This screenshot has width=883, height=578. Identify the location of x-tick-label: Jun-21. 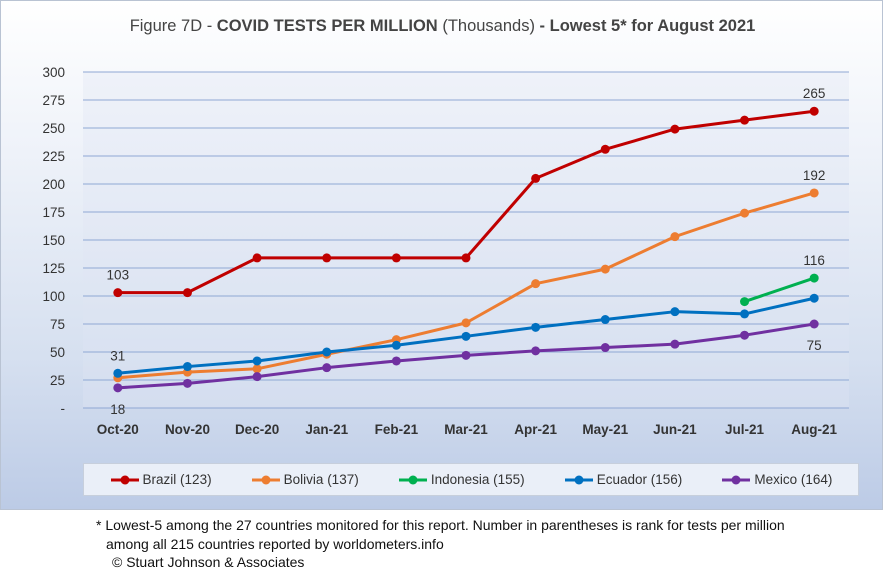
(675, 429).